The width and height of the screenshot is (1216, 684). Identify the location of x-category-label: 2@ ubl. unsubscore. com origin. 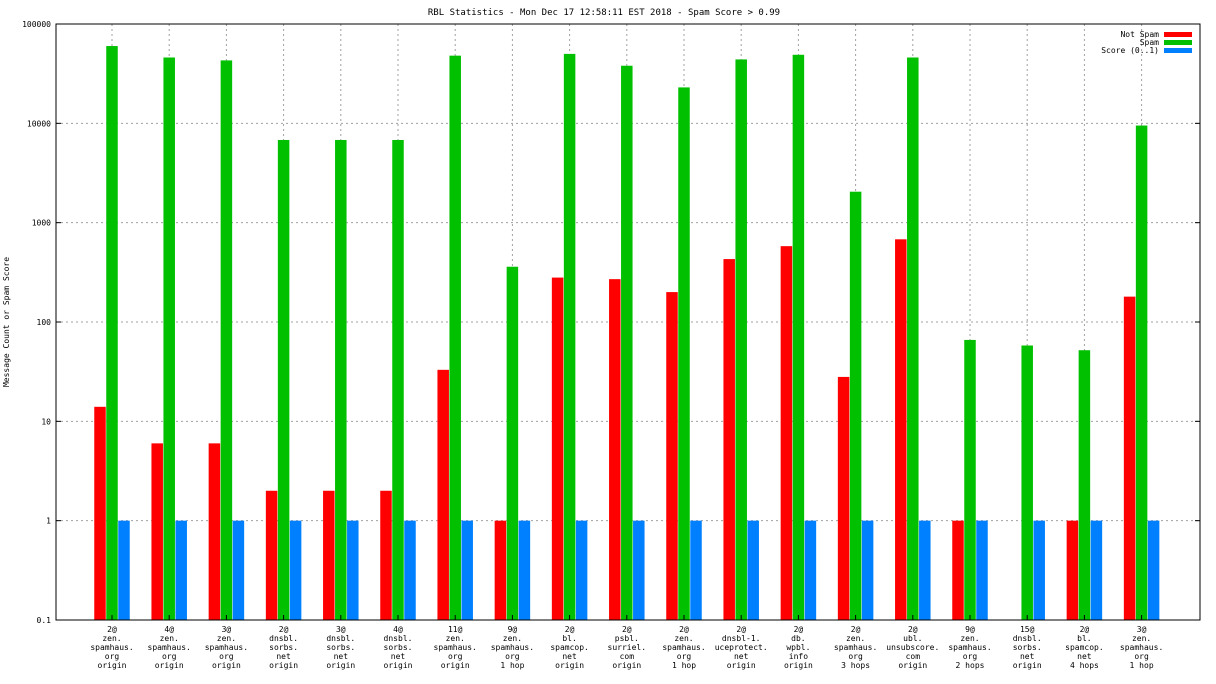
(912, 647).